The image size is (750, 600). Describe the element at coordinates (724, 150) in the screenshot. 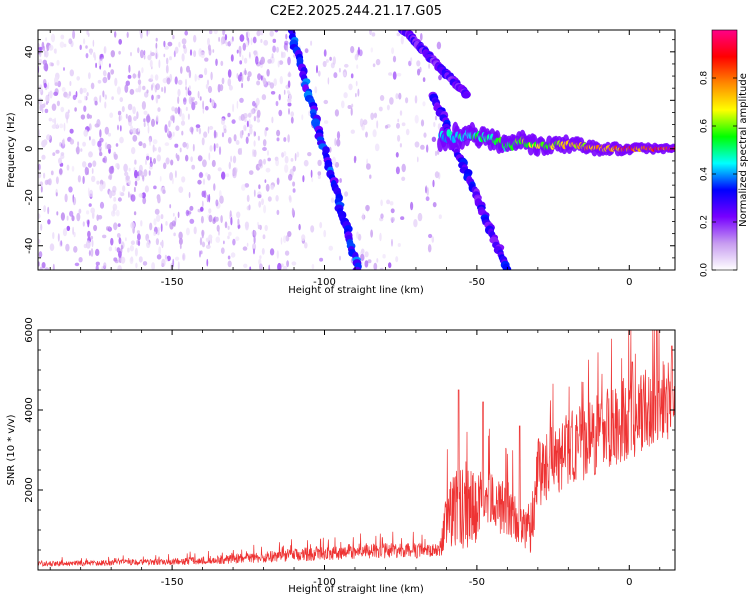

I see `colorbar-gradient` at that location.